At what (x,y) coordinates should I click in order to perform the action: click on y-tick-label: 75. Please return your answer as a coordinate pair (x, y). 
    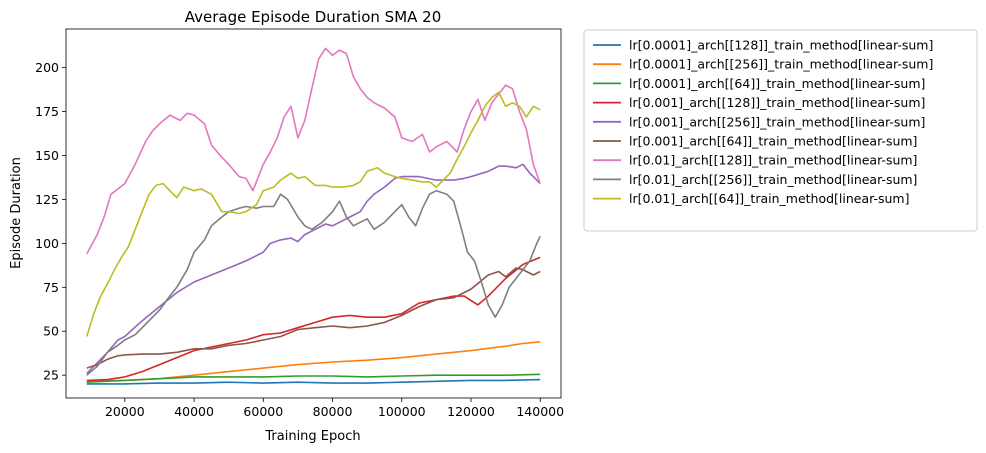
    Looking at the image, I should click on (51, 287).